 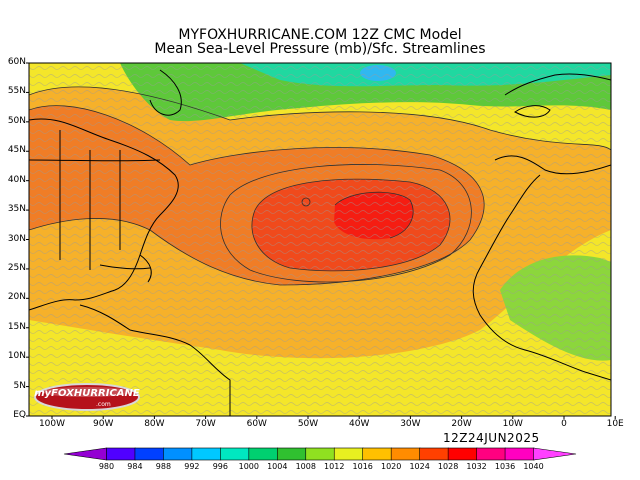 What do you see at coordinates (205, 424) in the screenshot?
I see `lon-label: 70W` at bounding box center [205, 424].